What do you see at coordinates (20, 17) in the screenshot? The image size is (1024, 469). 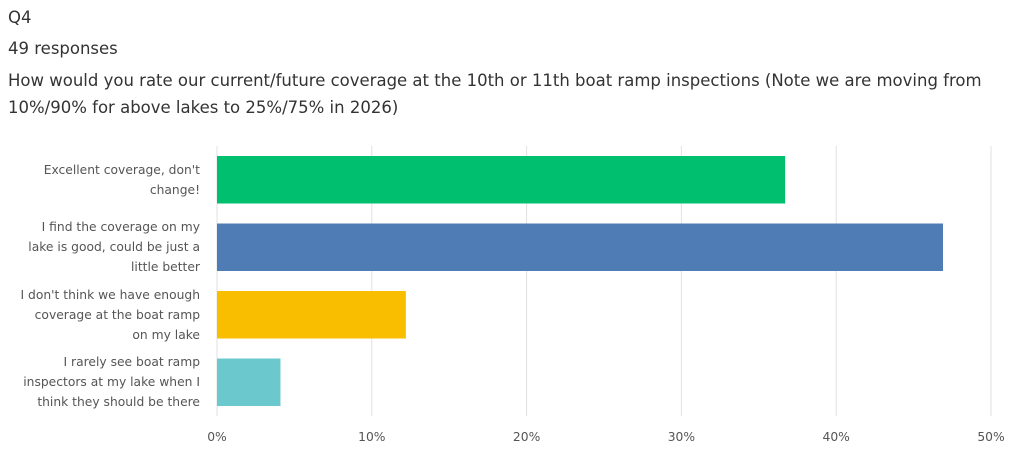 I see `question-number: Q4` at bounding box center [20, 17].